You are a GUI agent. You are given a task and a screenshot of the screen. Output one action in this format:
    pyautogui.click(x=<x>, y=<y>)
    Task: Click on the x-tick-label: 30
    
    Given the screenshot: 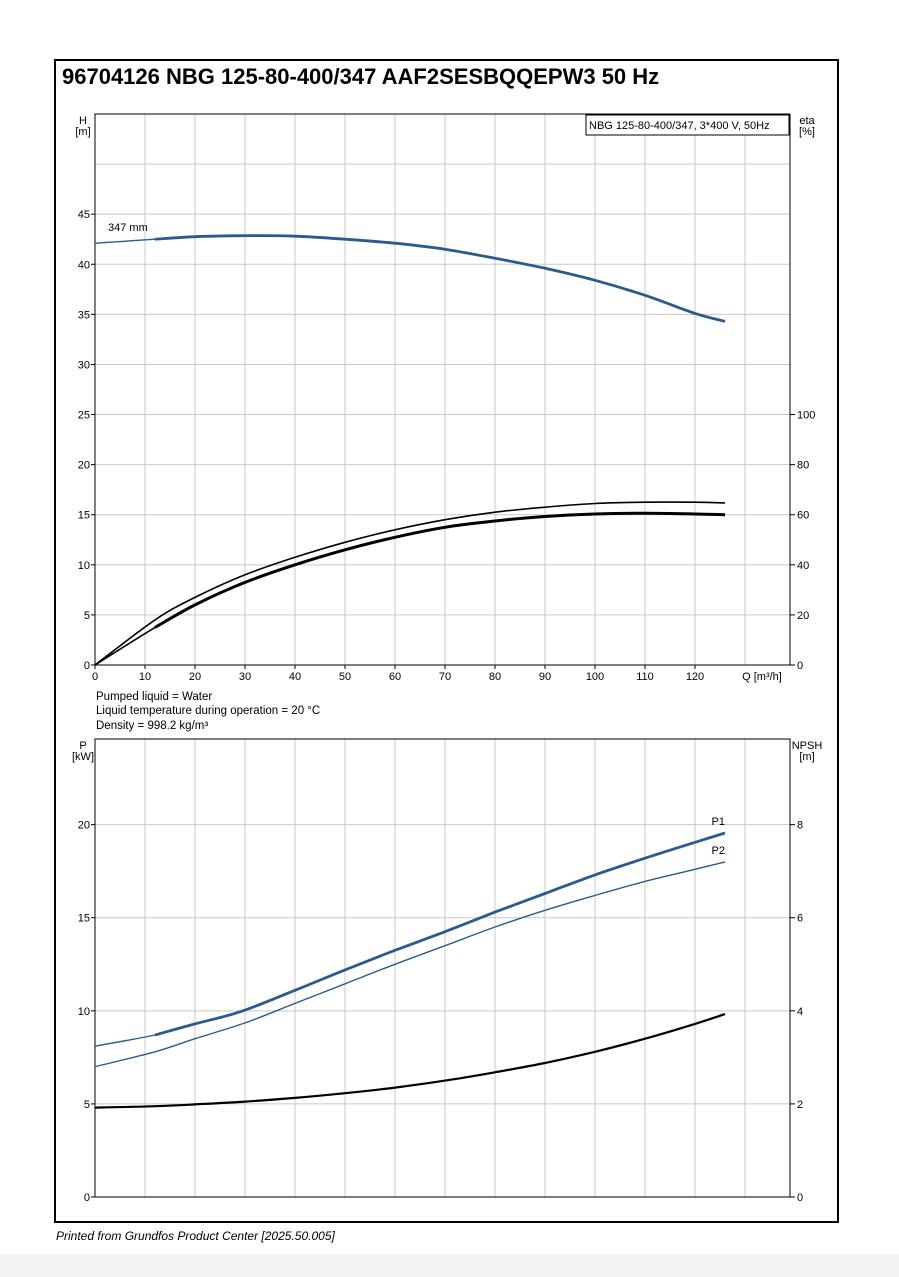 What is the action you would take?
    pyautogui.click(x=245, y=677)
    